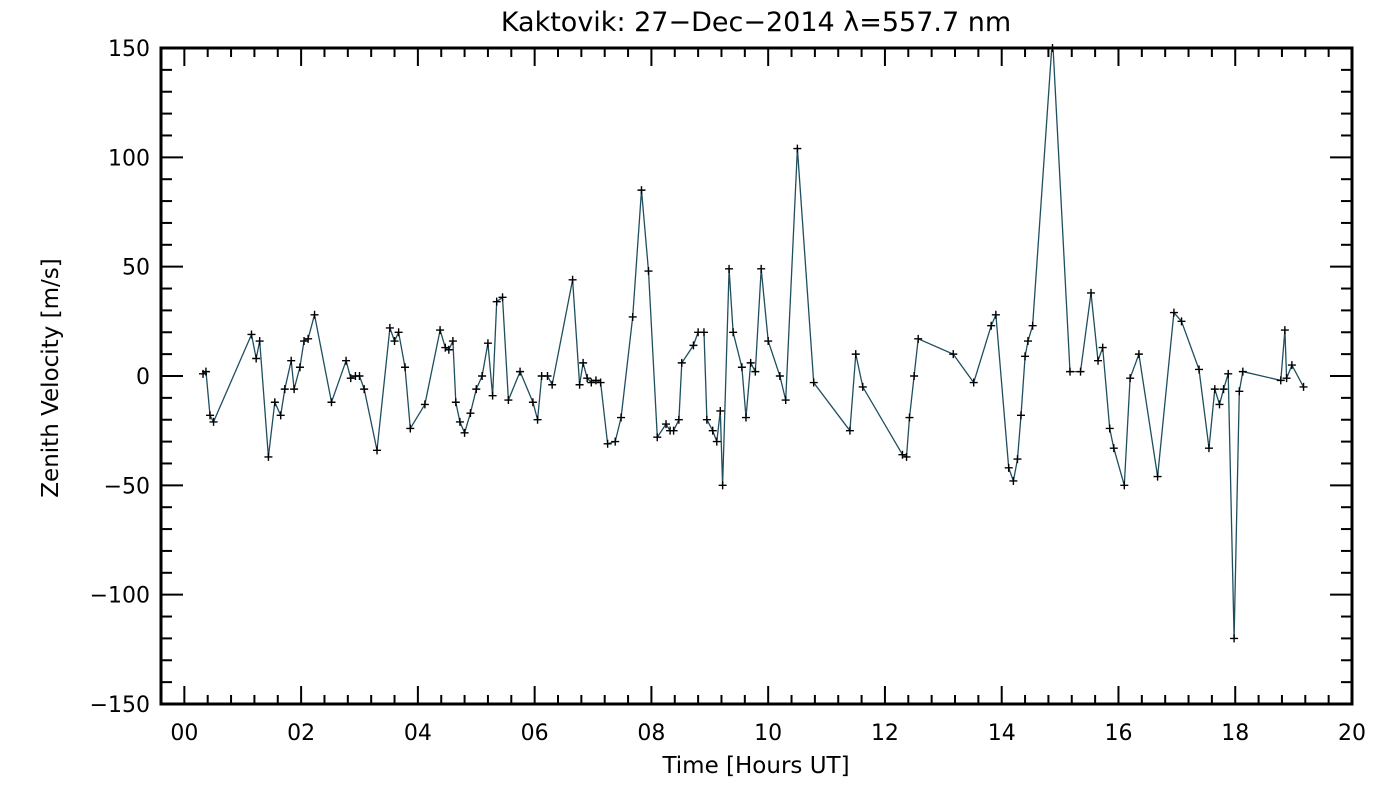  I want to click on x-tick-label: 12, so click(885, 733).